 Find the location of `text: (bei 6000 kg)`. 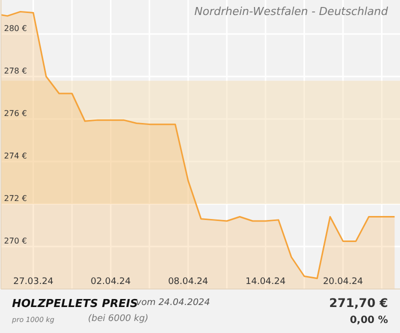

text: (bei 6000 kg) is located at coordinates (118, 319).